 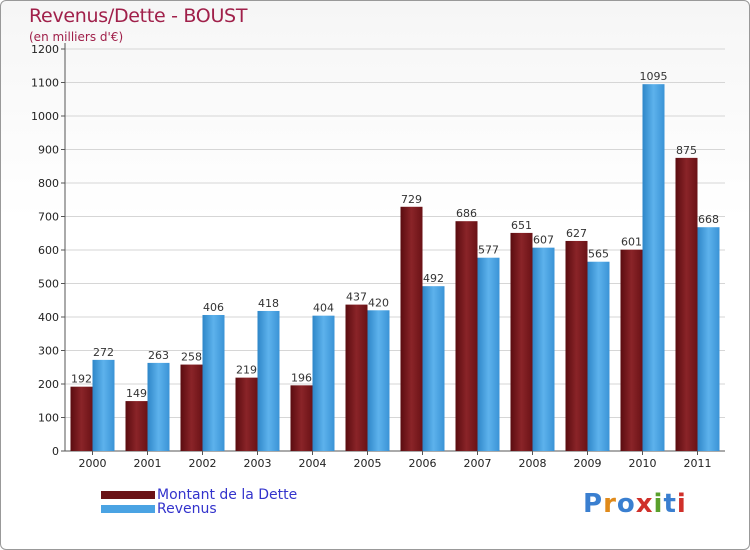 What do you see at coordinates (55, 451) in the screenshot?
I see `y-tick-label: 0` at bounding box center [55, 451].